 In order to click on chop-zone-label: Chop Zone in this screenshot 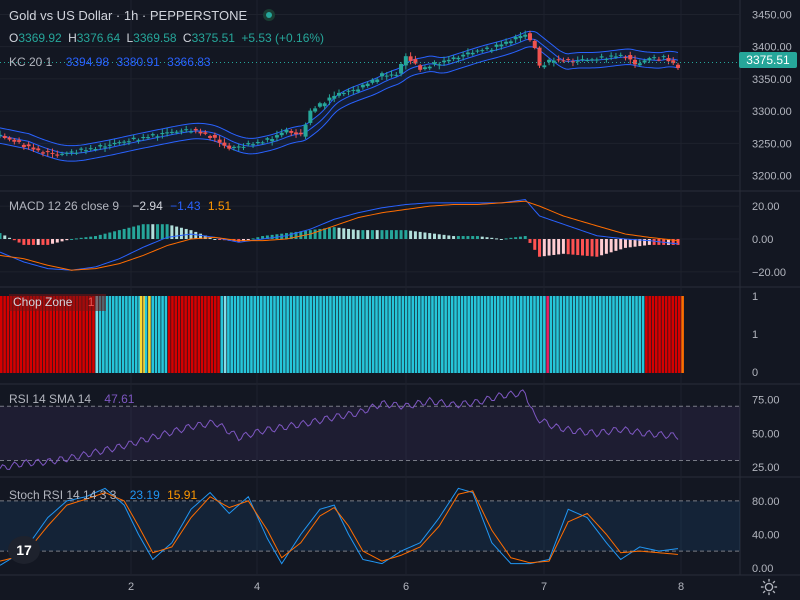, I will do `click(43, 302)`.